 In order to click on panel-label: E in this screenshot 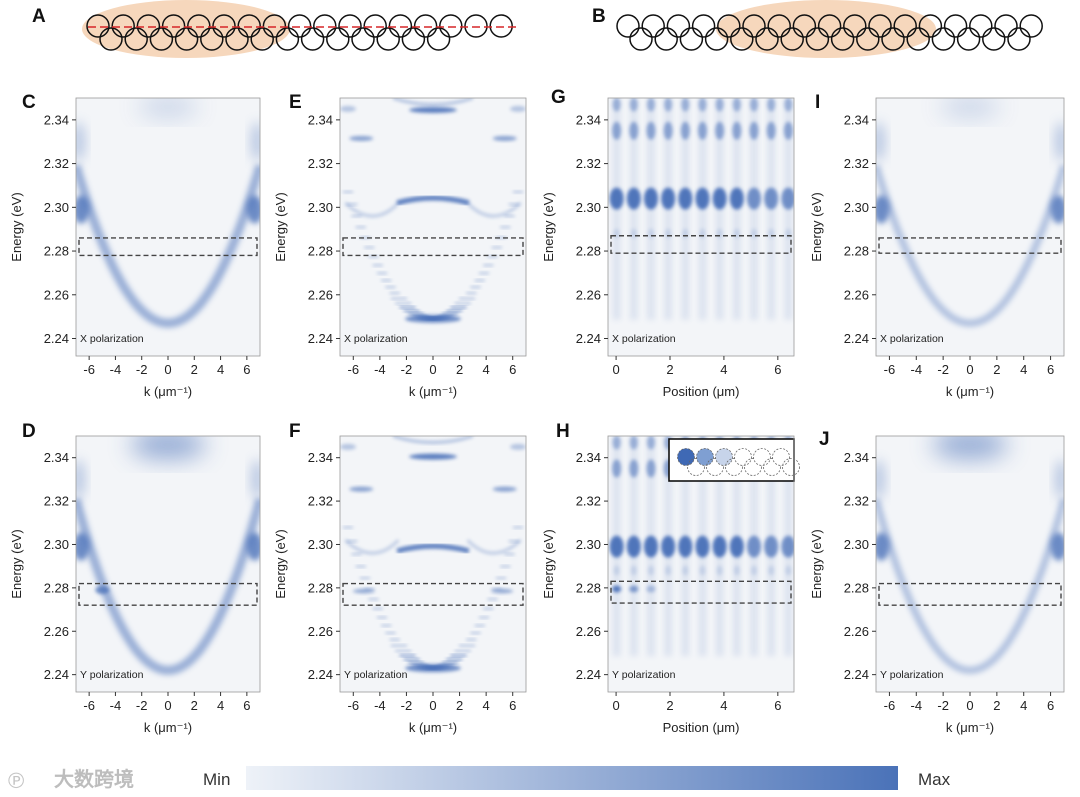, I will do `click(295, 102)`.